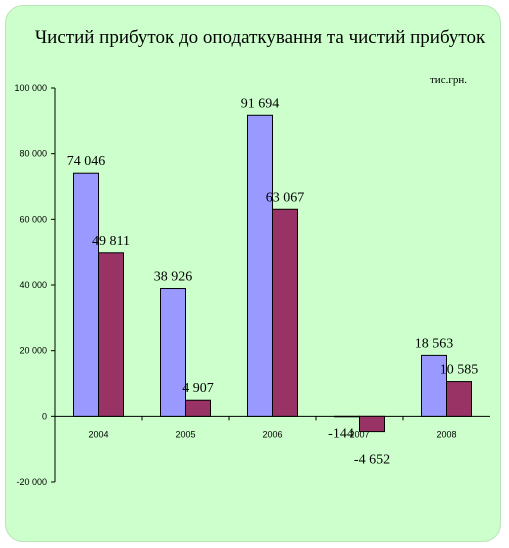 This screenshot has width=509, height=548. Describe the element at coordinates (272, 434) in the screenshot. I see `x-tick-label: 2006` at that location.